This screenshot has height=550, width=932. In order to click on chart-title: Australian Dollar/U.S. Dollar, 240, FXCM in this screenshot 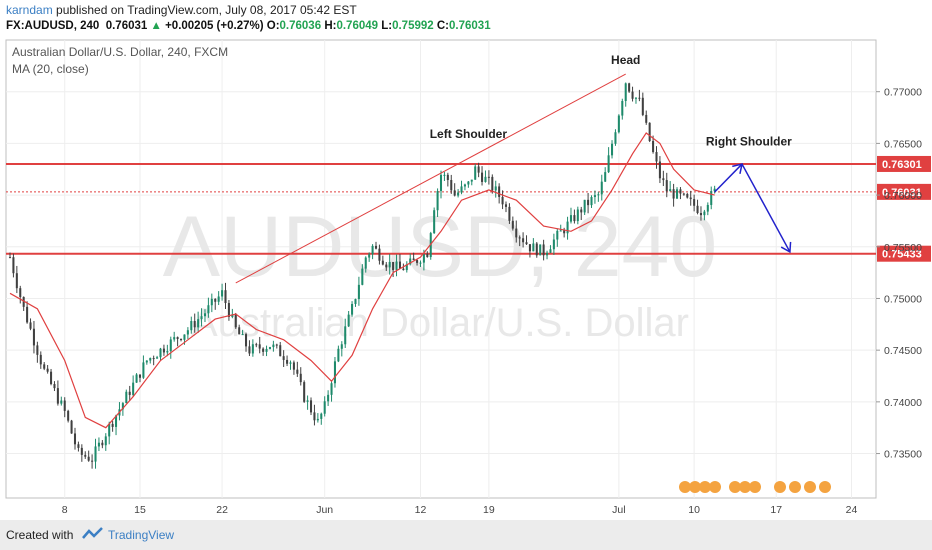, I will do `click(120, 52)`.